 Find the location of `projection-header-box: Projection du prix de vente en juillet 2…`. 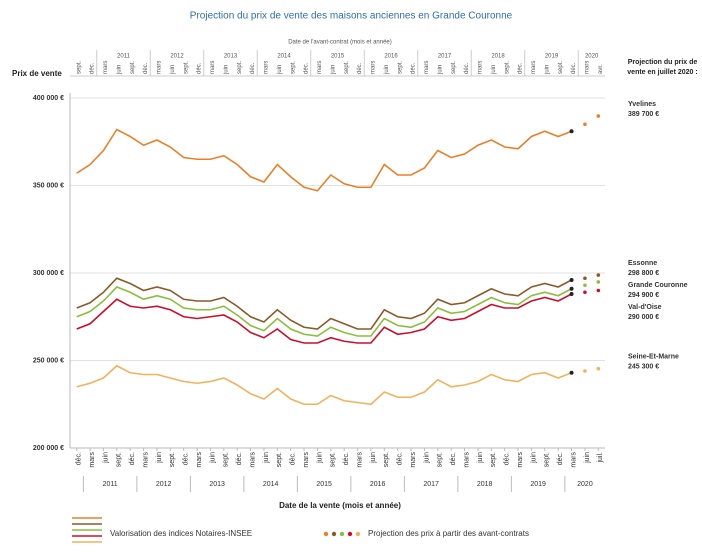

projection-header-box: Projection du prix de vente en juillet 2… is located at coordinates (662, 67).